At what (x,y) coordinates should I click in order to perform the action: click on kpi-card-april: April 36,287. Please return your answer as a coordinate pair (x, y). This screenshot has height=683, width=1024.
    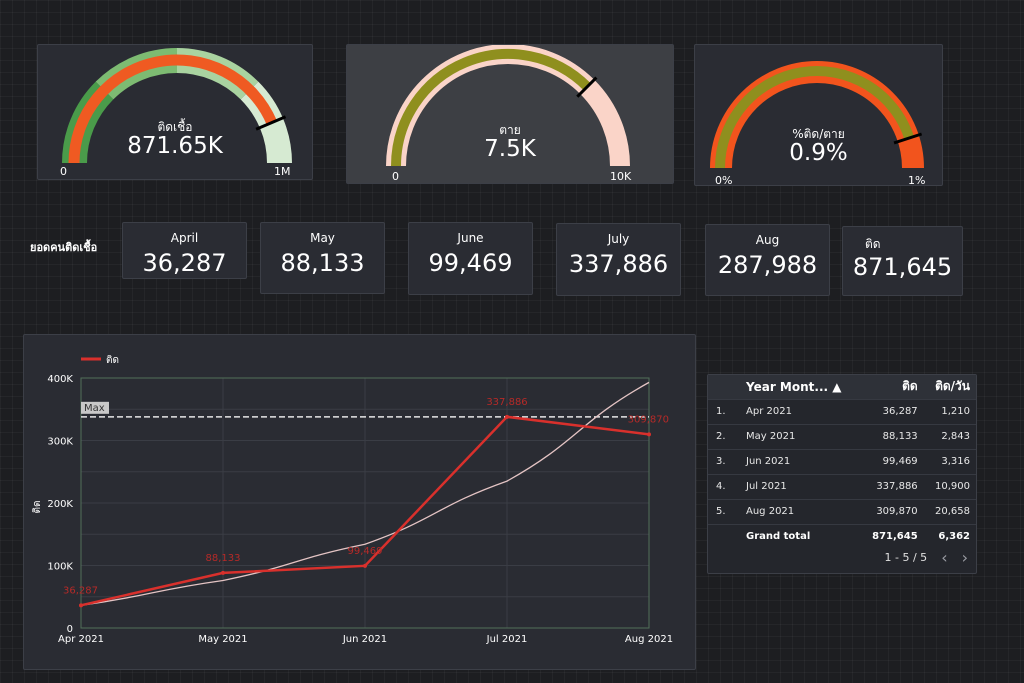
    Looking at the image, I should click on (184, 250).